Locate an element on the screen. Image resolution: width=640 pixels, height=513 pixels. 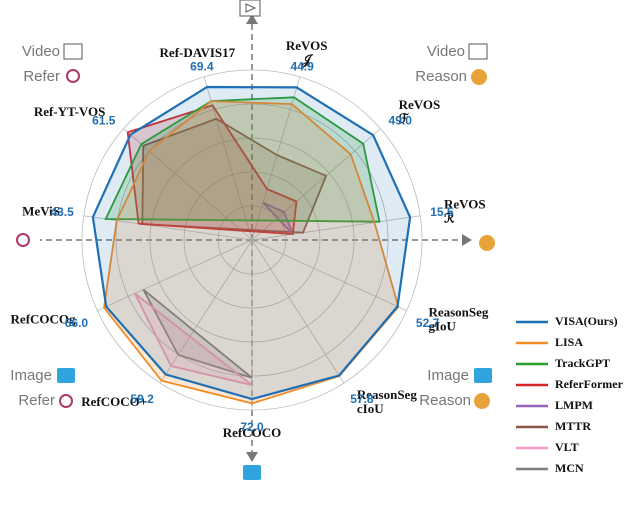
legend-label: TrackGPT is located at coordinates (582, 363).